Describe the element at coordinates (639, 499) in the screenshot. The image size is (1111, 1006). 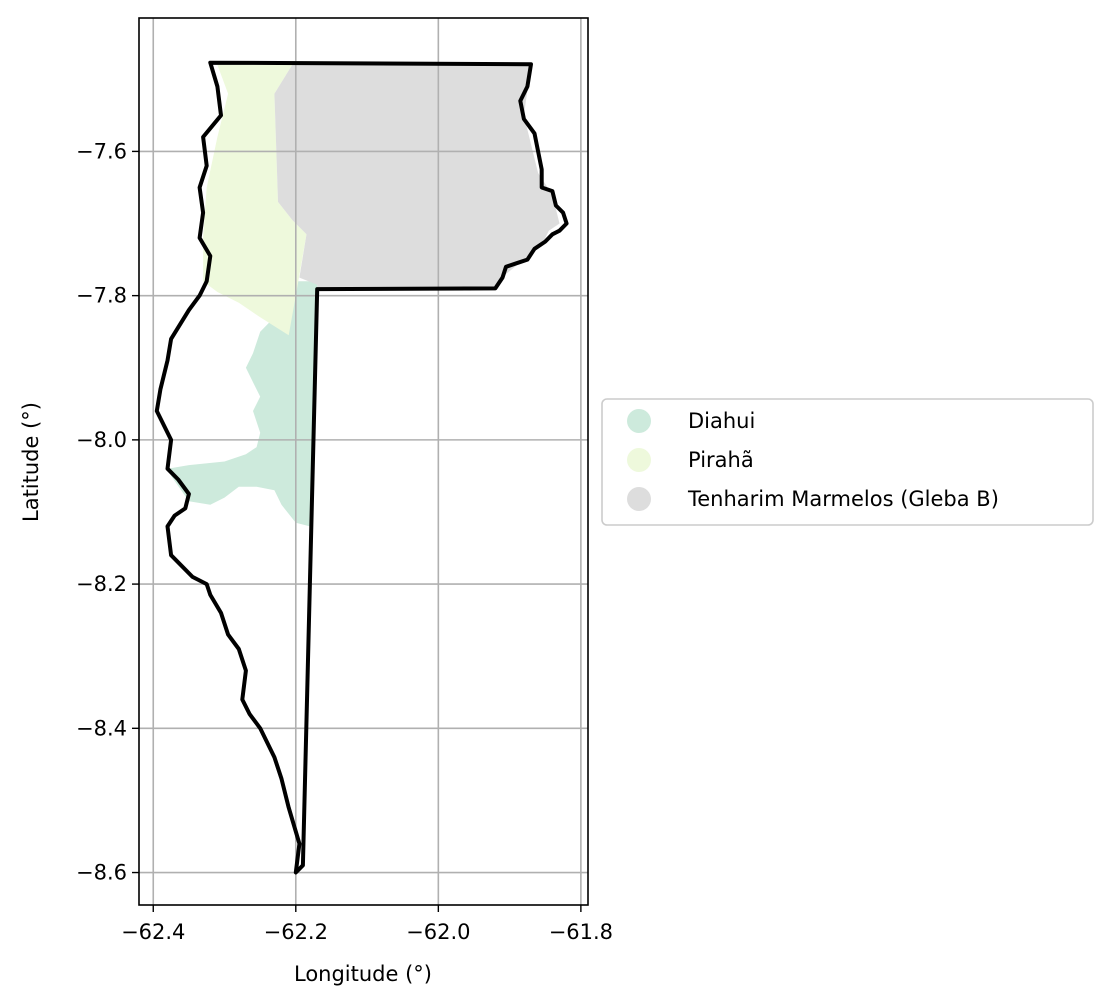
I see `legend-marker-tenharim-marmelos-gleba-b` at that location.